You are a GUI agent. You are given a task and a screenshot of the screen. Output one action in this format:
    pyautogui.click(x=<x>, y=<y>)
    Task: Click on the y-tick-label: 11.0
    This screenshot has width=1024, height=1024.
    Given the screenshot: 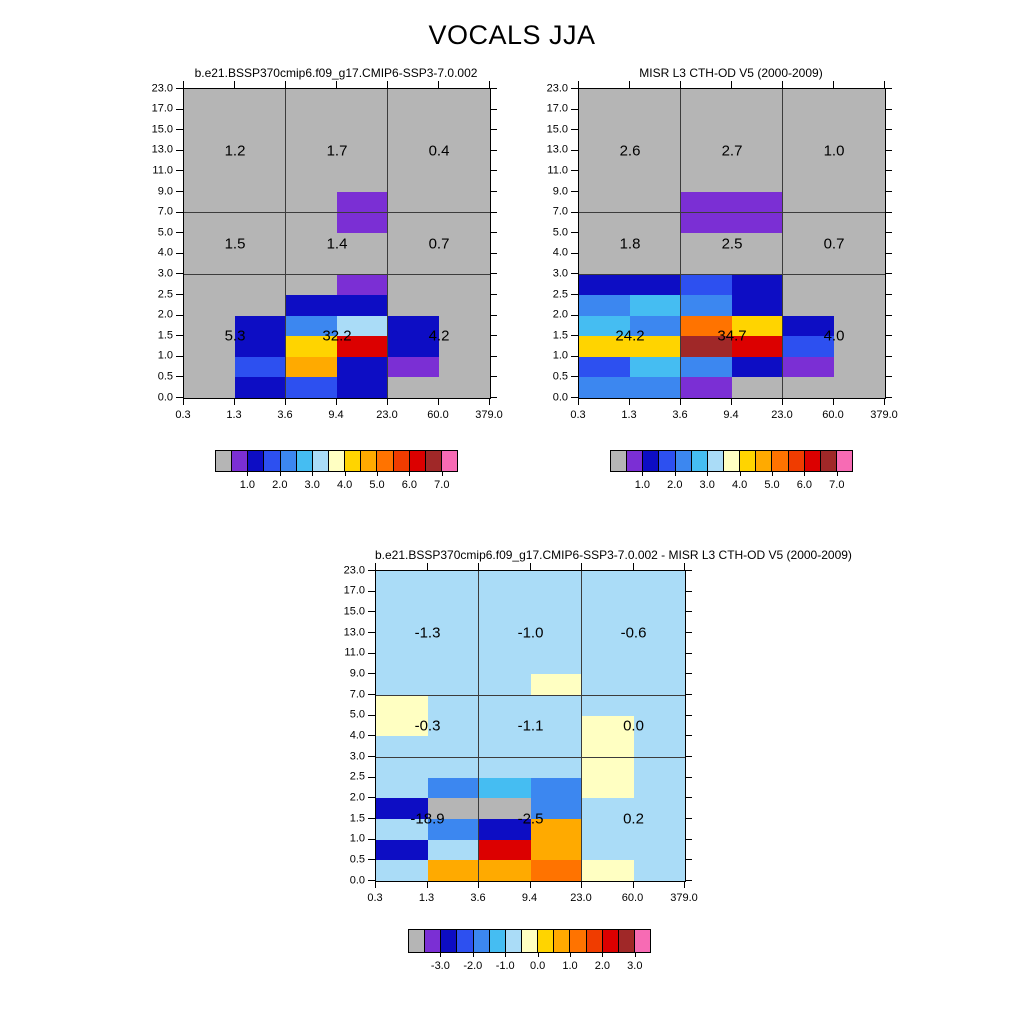 What is the action you would take?
    pyautogui.click(x=354, y=652)
    